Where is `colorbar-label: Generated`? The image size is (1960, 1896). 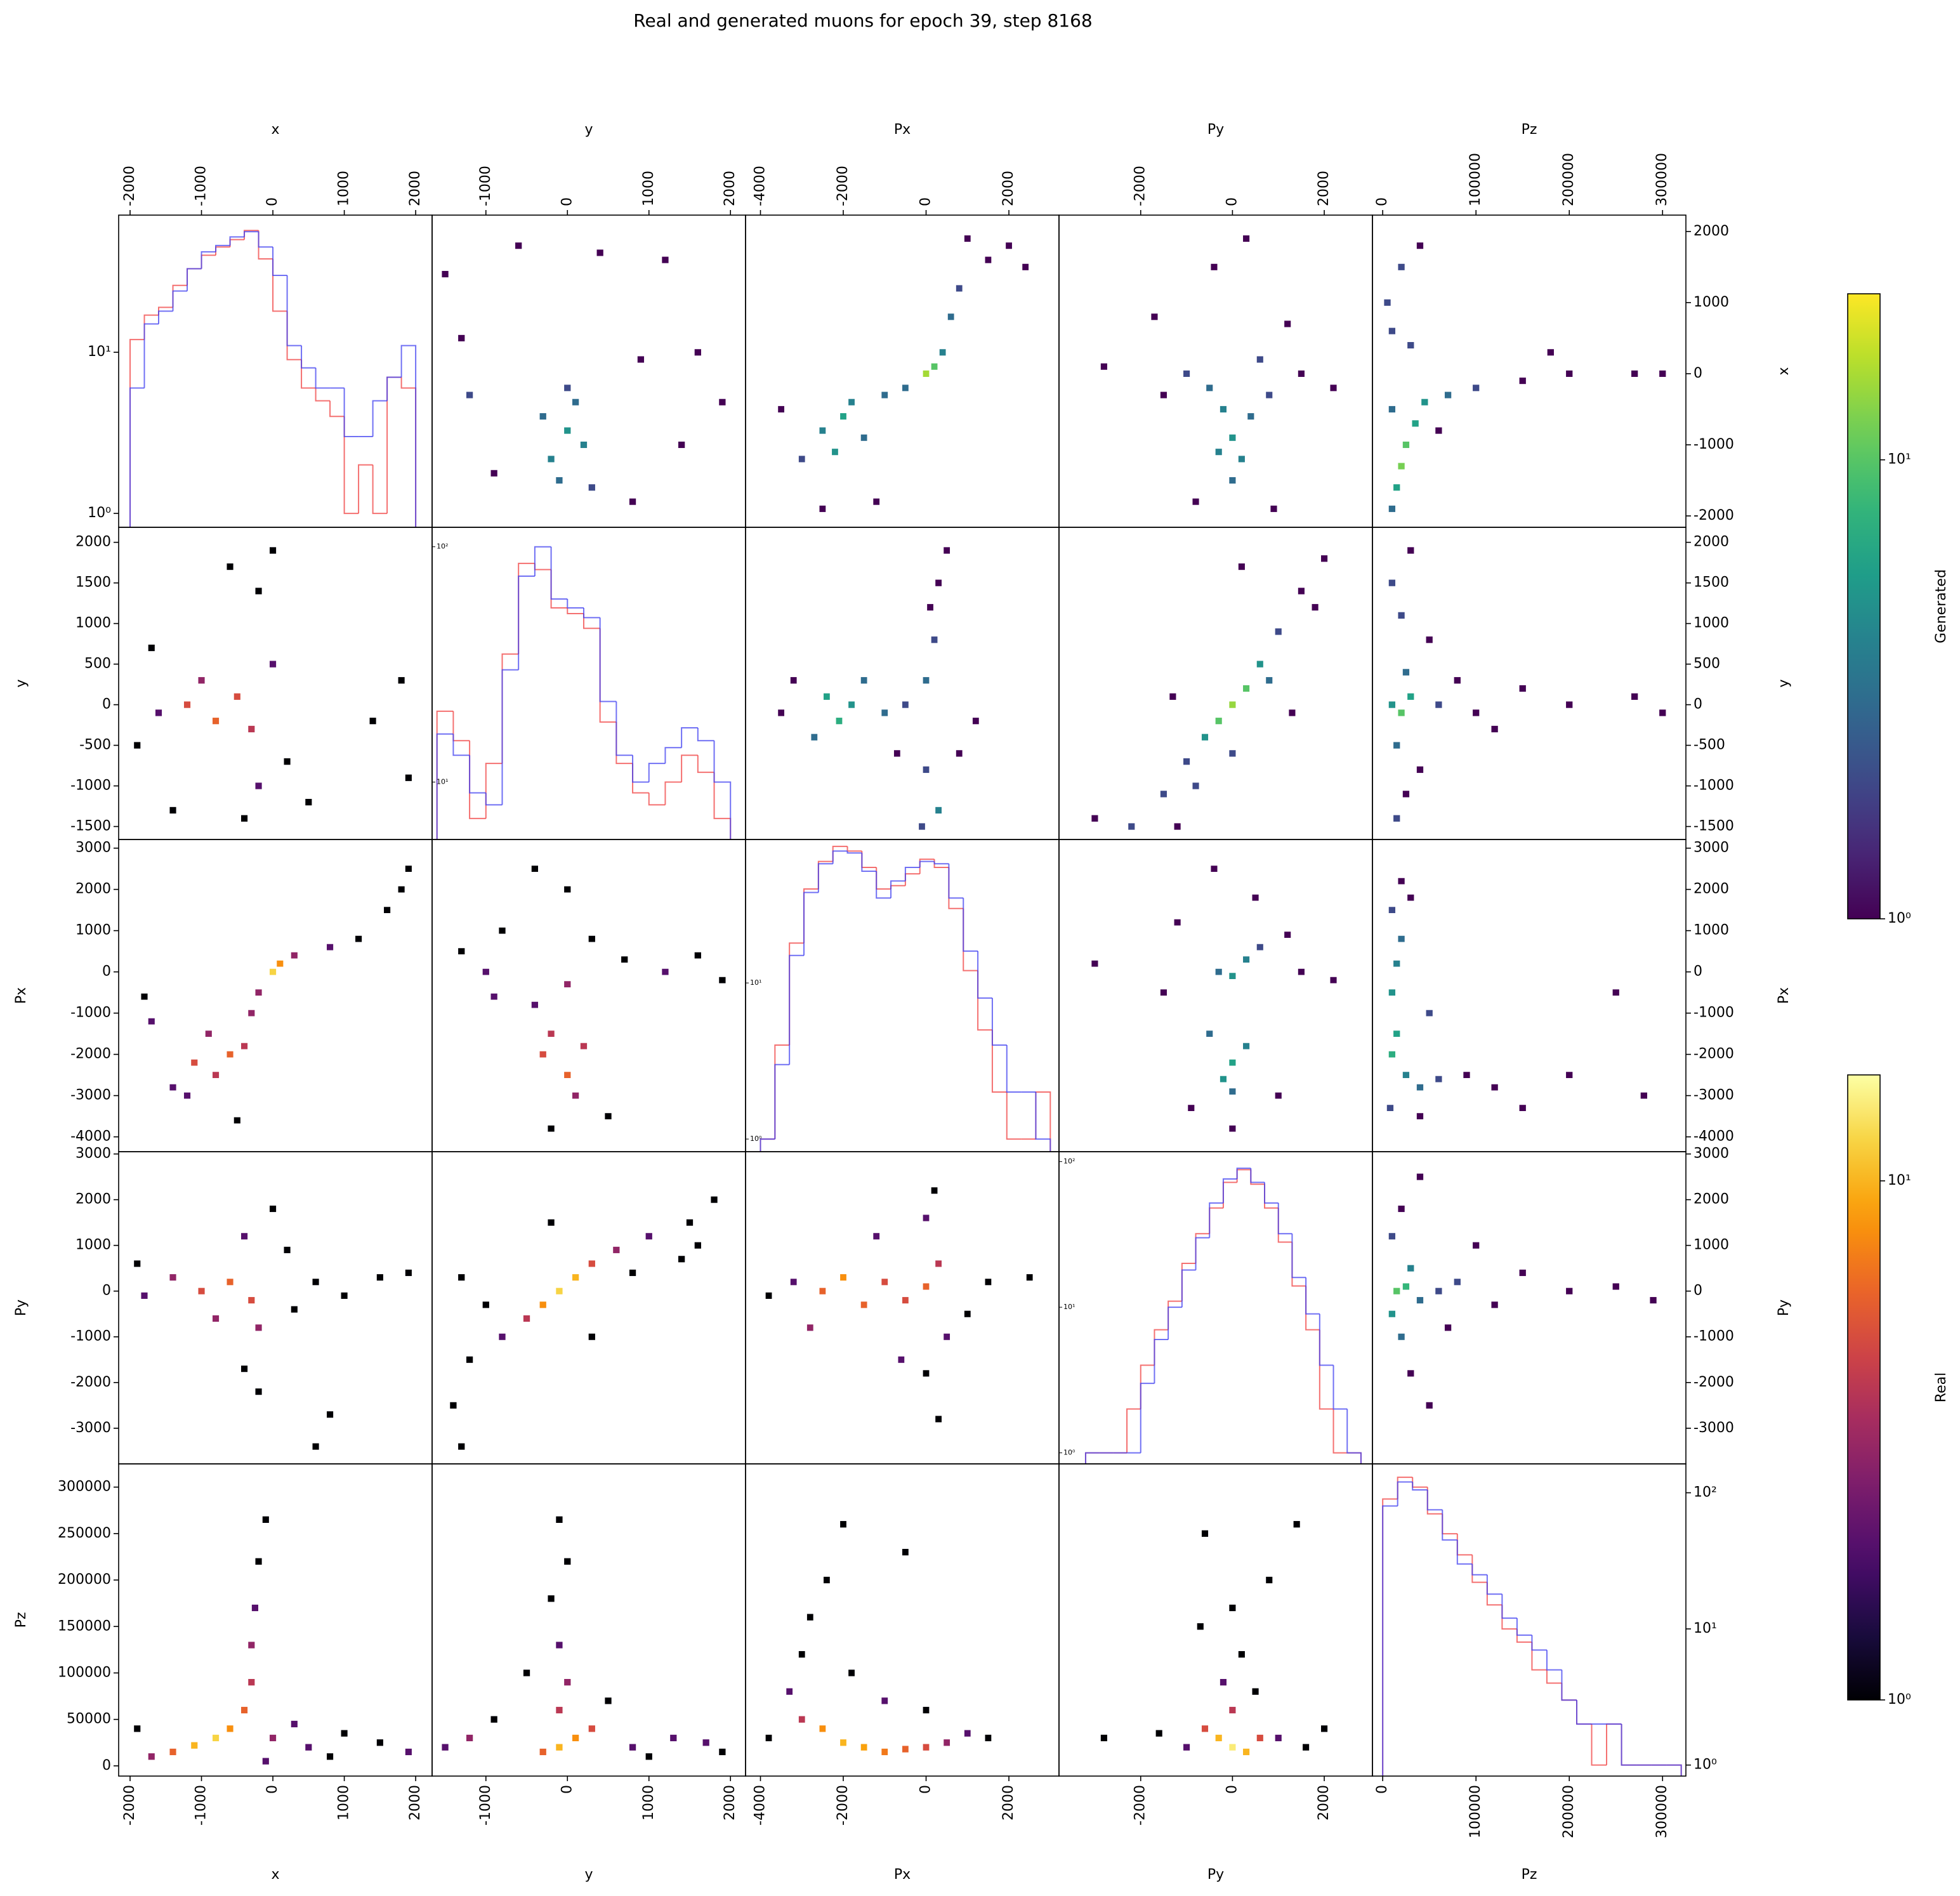
colorbar-label: Generated is located at coordinates (1941, 606).